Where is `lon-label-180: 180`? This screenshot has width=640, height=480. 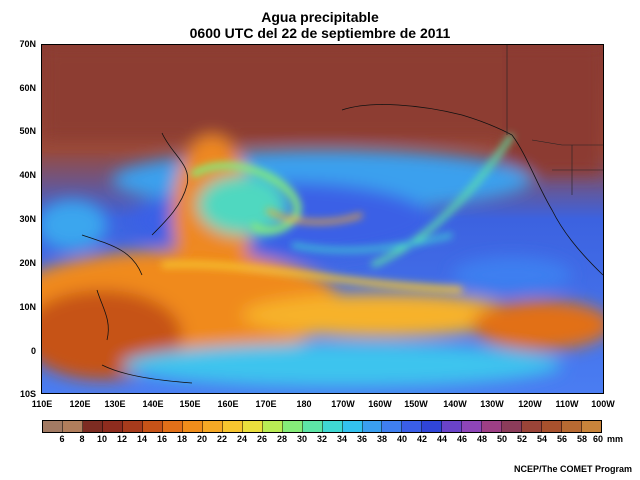
lon-label-180: 180 is located at coordinates (304, 404).